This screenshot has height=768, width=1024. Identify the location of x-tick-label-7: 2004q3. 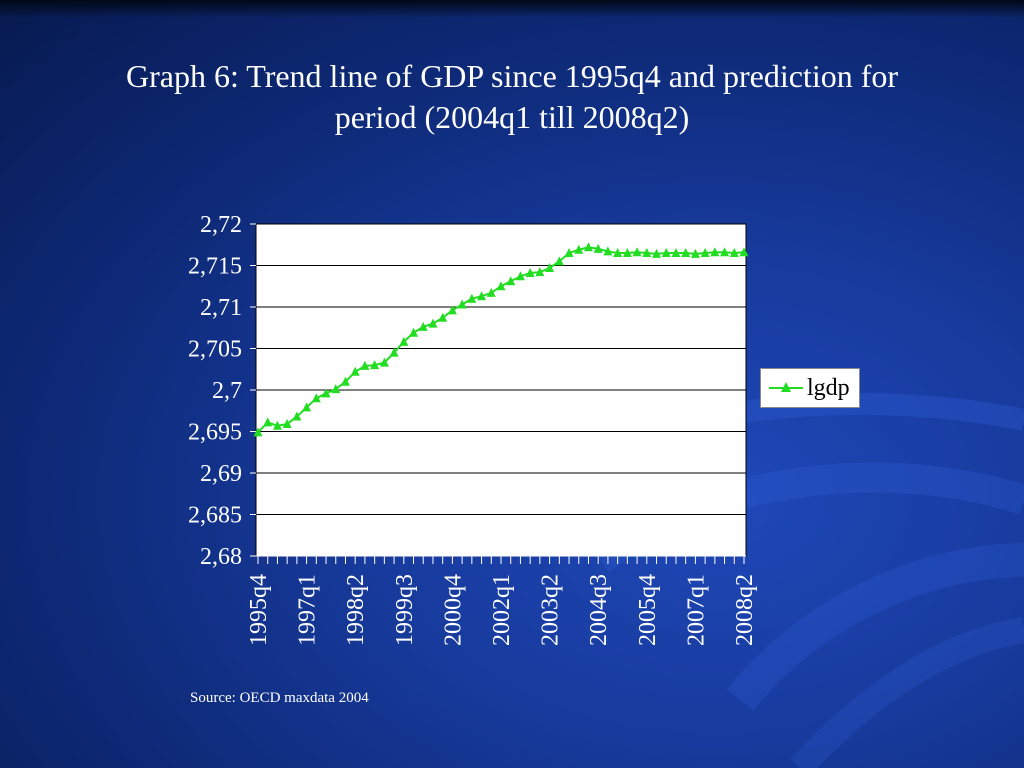
(599, 610).